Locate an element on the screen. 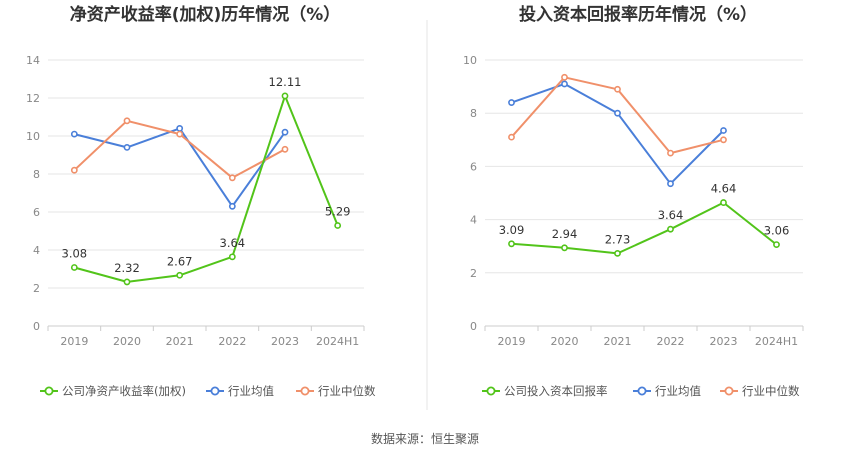 The width and height of the screenshot is (850, 459). source-text: 数据来源：恒生聚源 is located at coordinates (425, 438).